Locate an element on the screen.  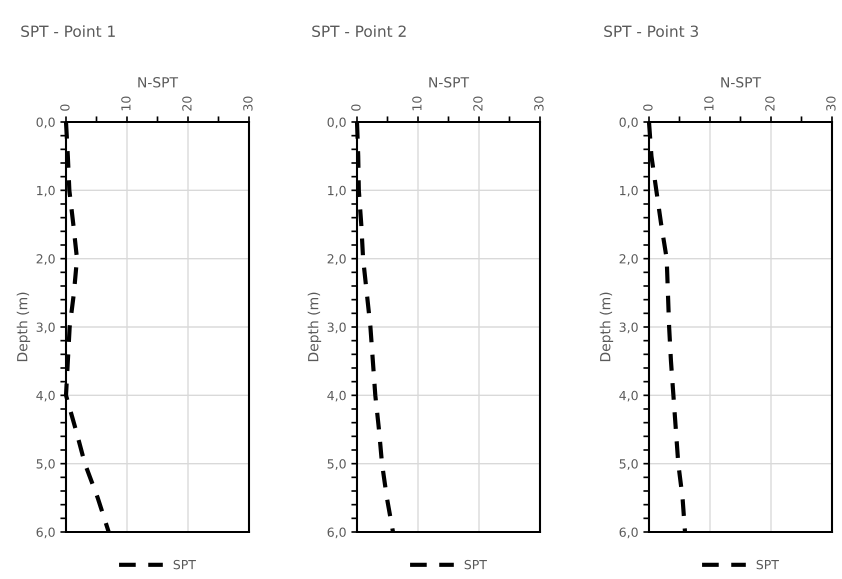
chart-title: SPT - Point 1 is located at coordinates (68, 31).